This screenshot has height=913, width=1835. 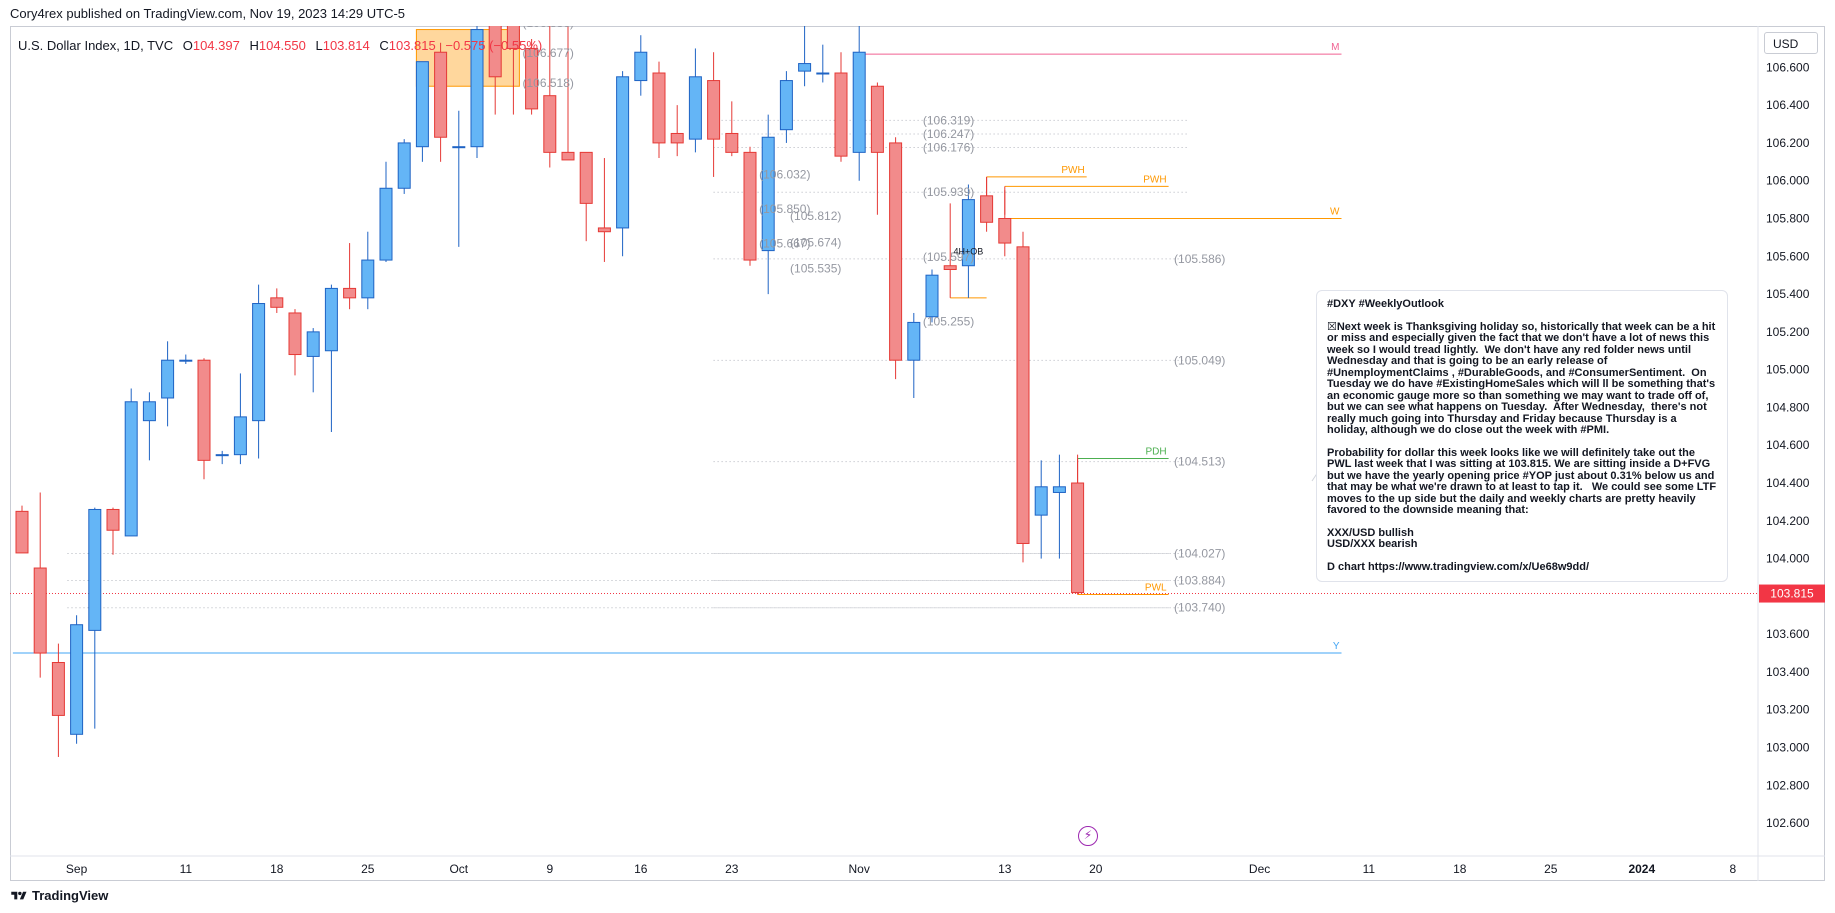 I want to click on high-label: H, so click(x=254, y=45).